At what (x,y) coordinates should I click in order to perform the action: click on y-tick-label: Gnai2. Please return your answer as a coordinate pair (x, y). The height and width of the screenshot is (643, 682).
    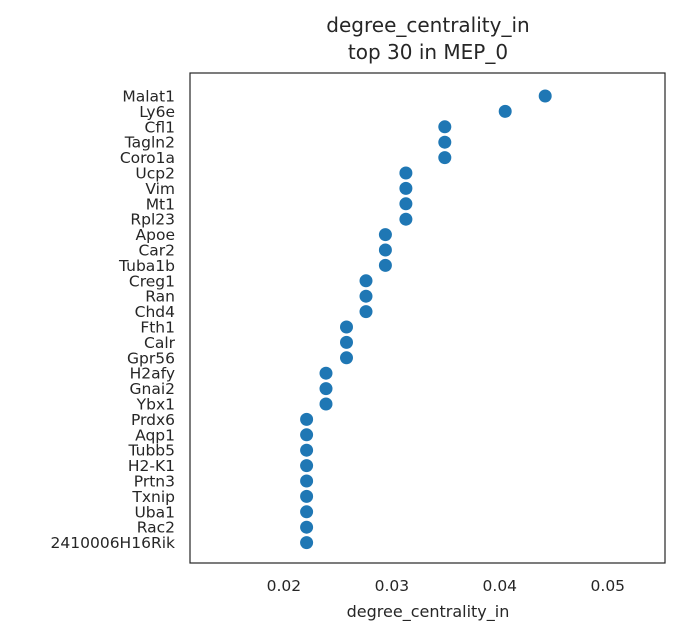
    Looking at the image, I should click on (152, 389).